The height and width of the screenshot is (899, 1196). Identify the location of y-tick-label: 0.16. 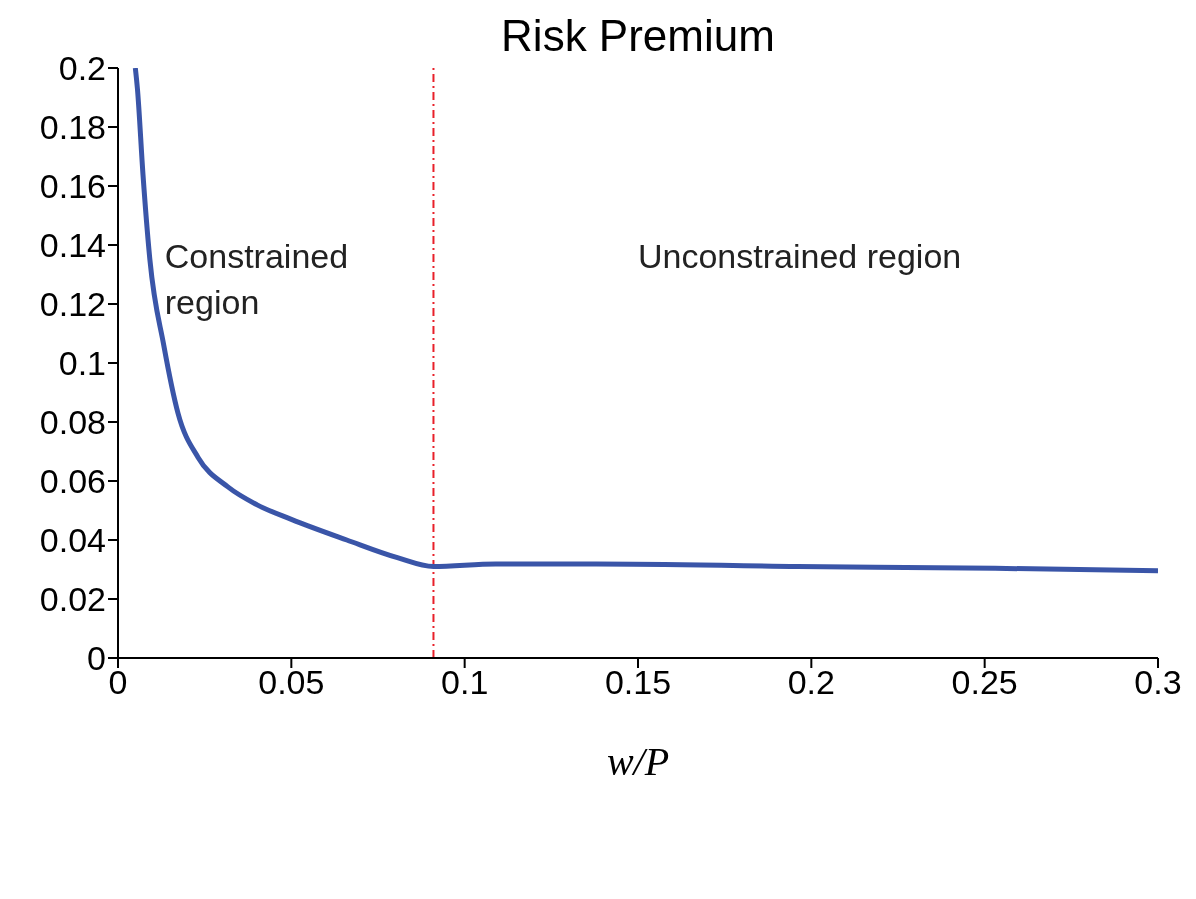
(72, 186).